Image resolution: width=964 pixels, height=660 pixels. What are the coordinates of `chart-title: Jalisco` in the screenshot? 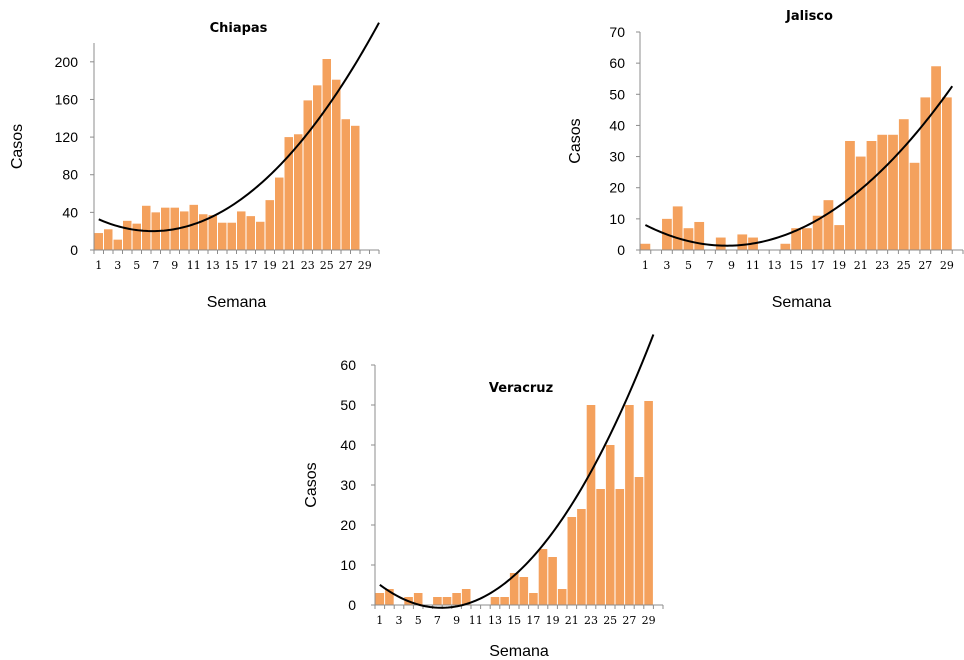 It's located at (809, 16).